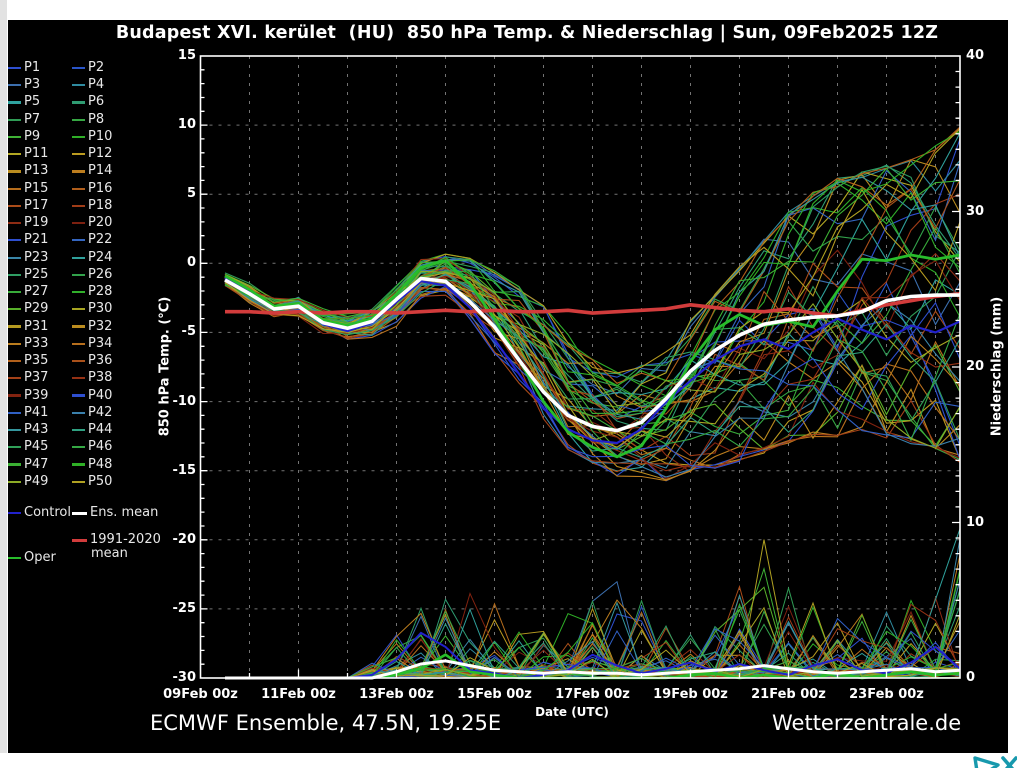 This screenshot has width=1017, height=768. I want to click on legend-item-p26-label: P26, so click(100, 274).